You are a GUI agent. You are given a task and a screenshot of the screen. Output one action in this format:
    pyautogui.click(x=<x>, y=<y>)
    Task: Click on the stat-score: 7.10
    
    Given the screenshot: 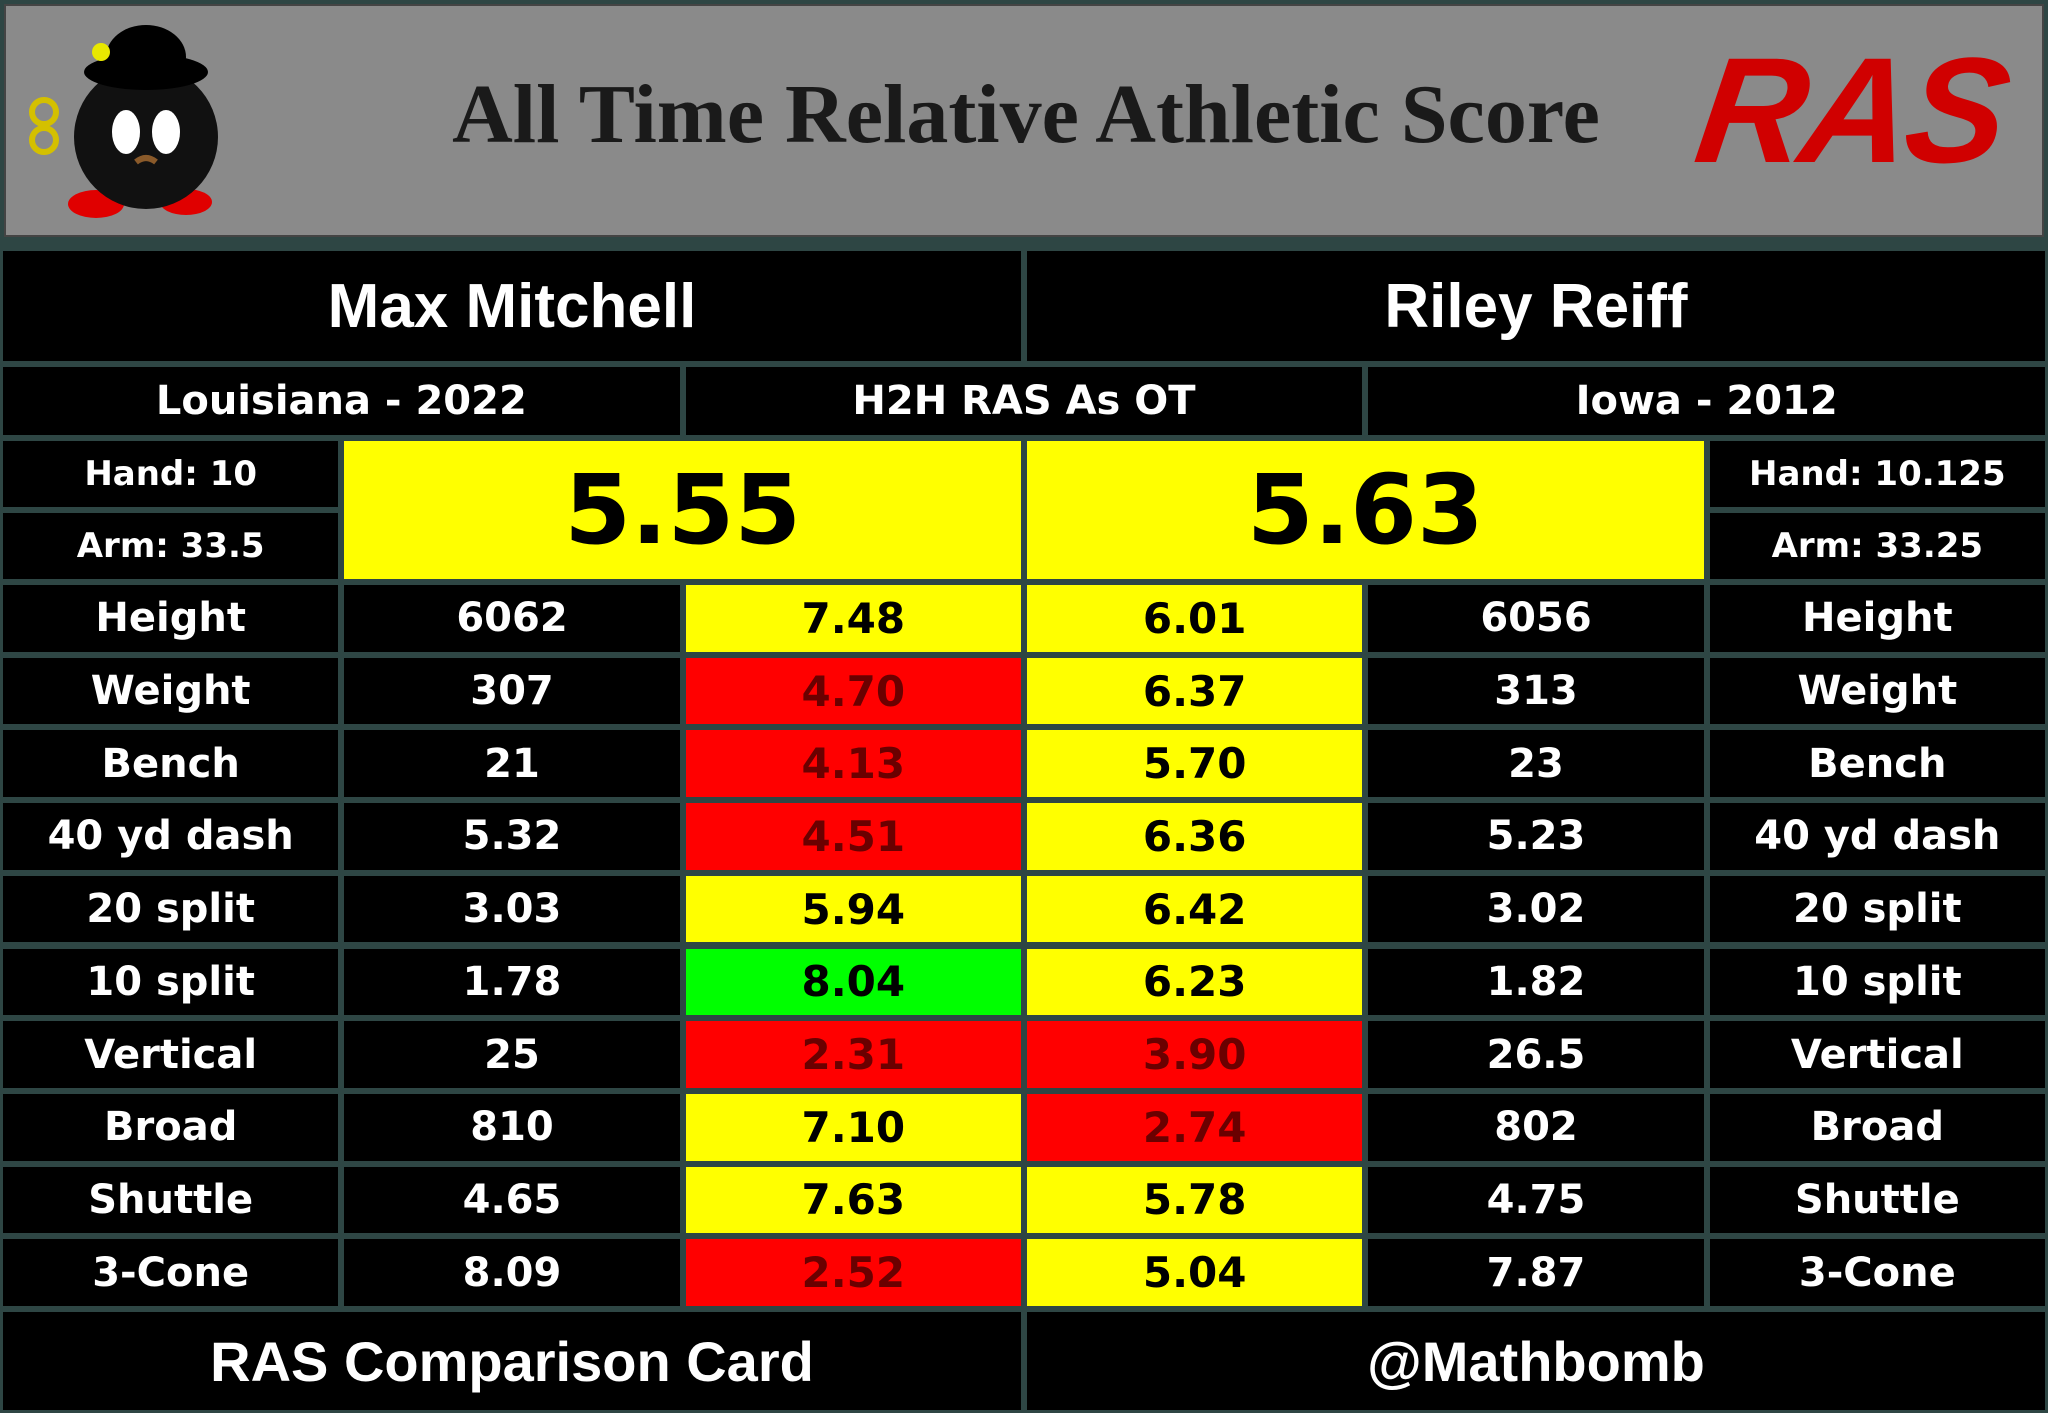 What is the action you would take?
    pyautogui.click(x=853, y=1127)
    